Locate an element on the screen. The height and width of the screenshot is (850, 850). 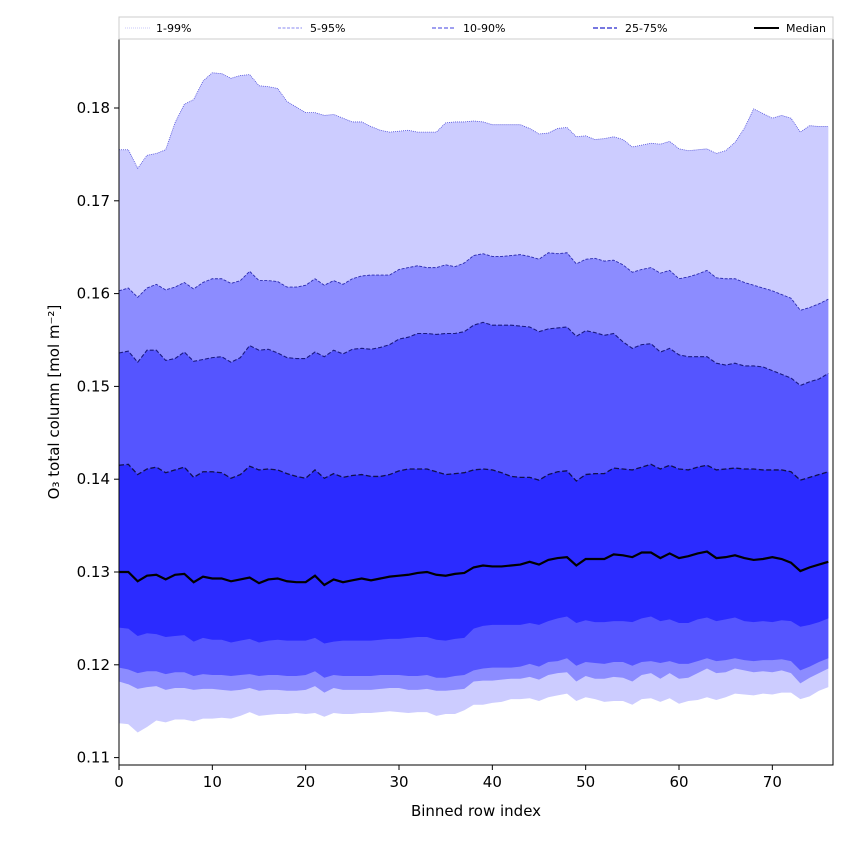
y-tick-label: 0.18 is located at coordinates (93, 108).